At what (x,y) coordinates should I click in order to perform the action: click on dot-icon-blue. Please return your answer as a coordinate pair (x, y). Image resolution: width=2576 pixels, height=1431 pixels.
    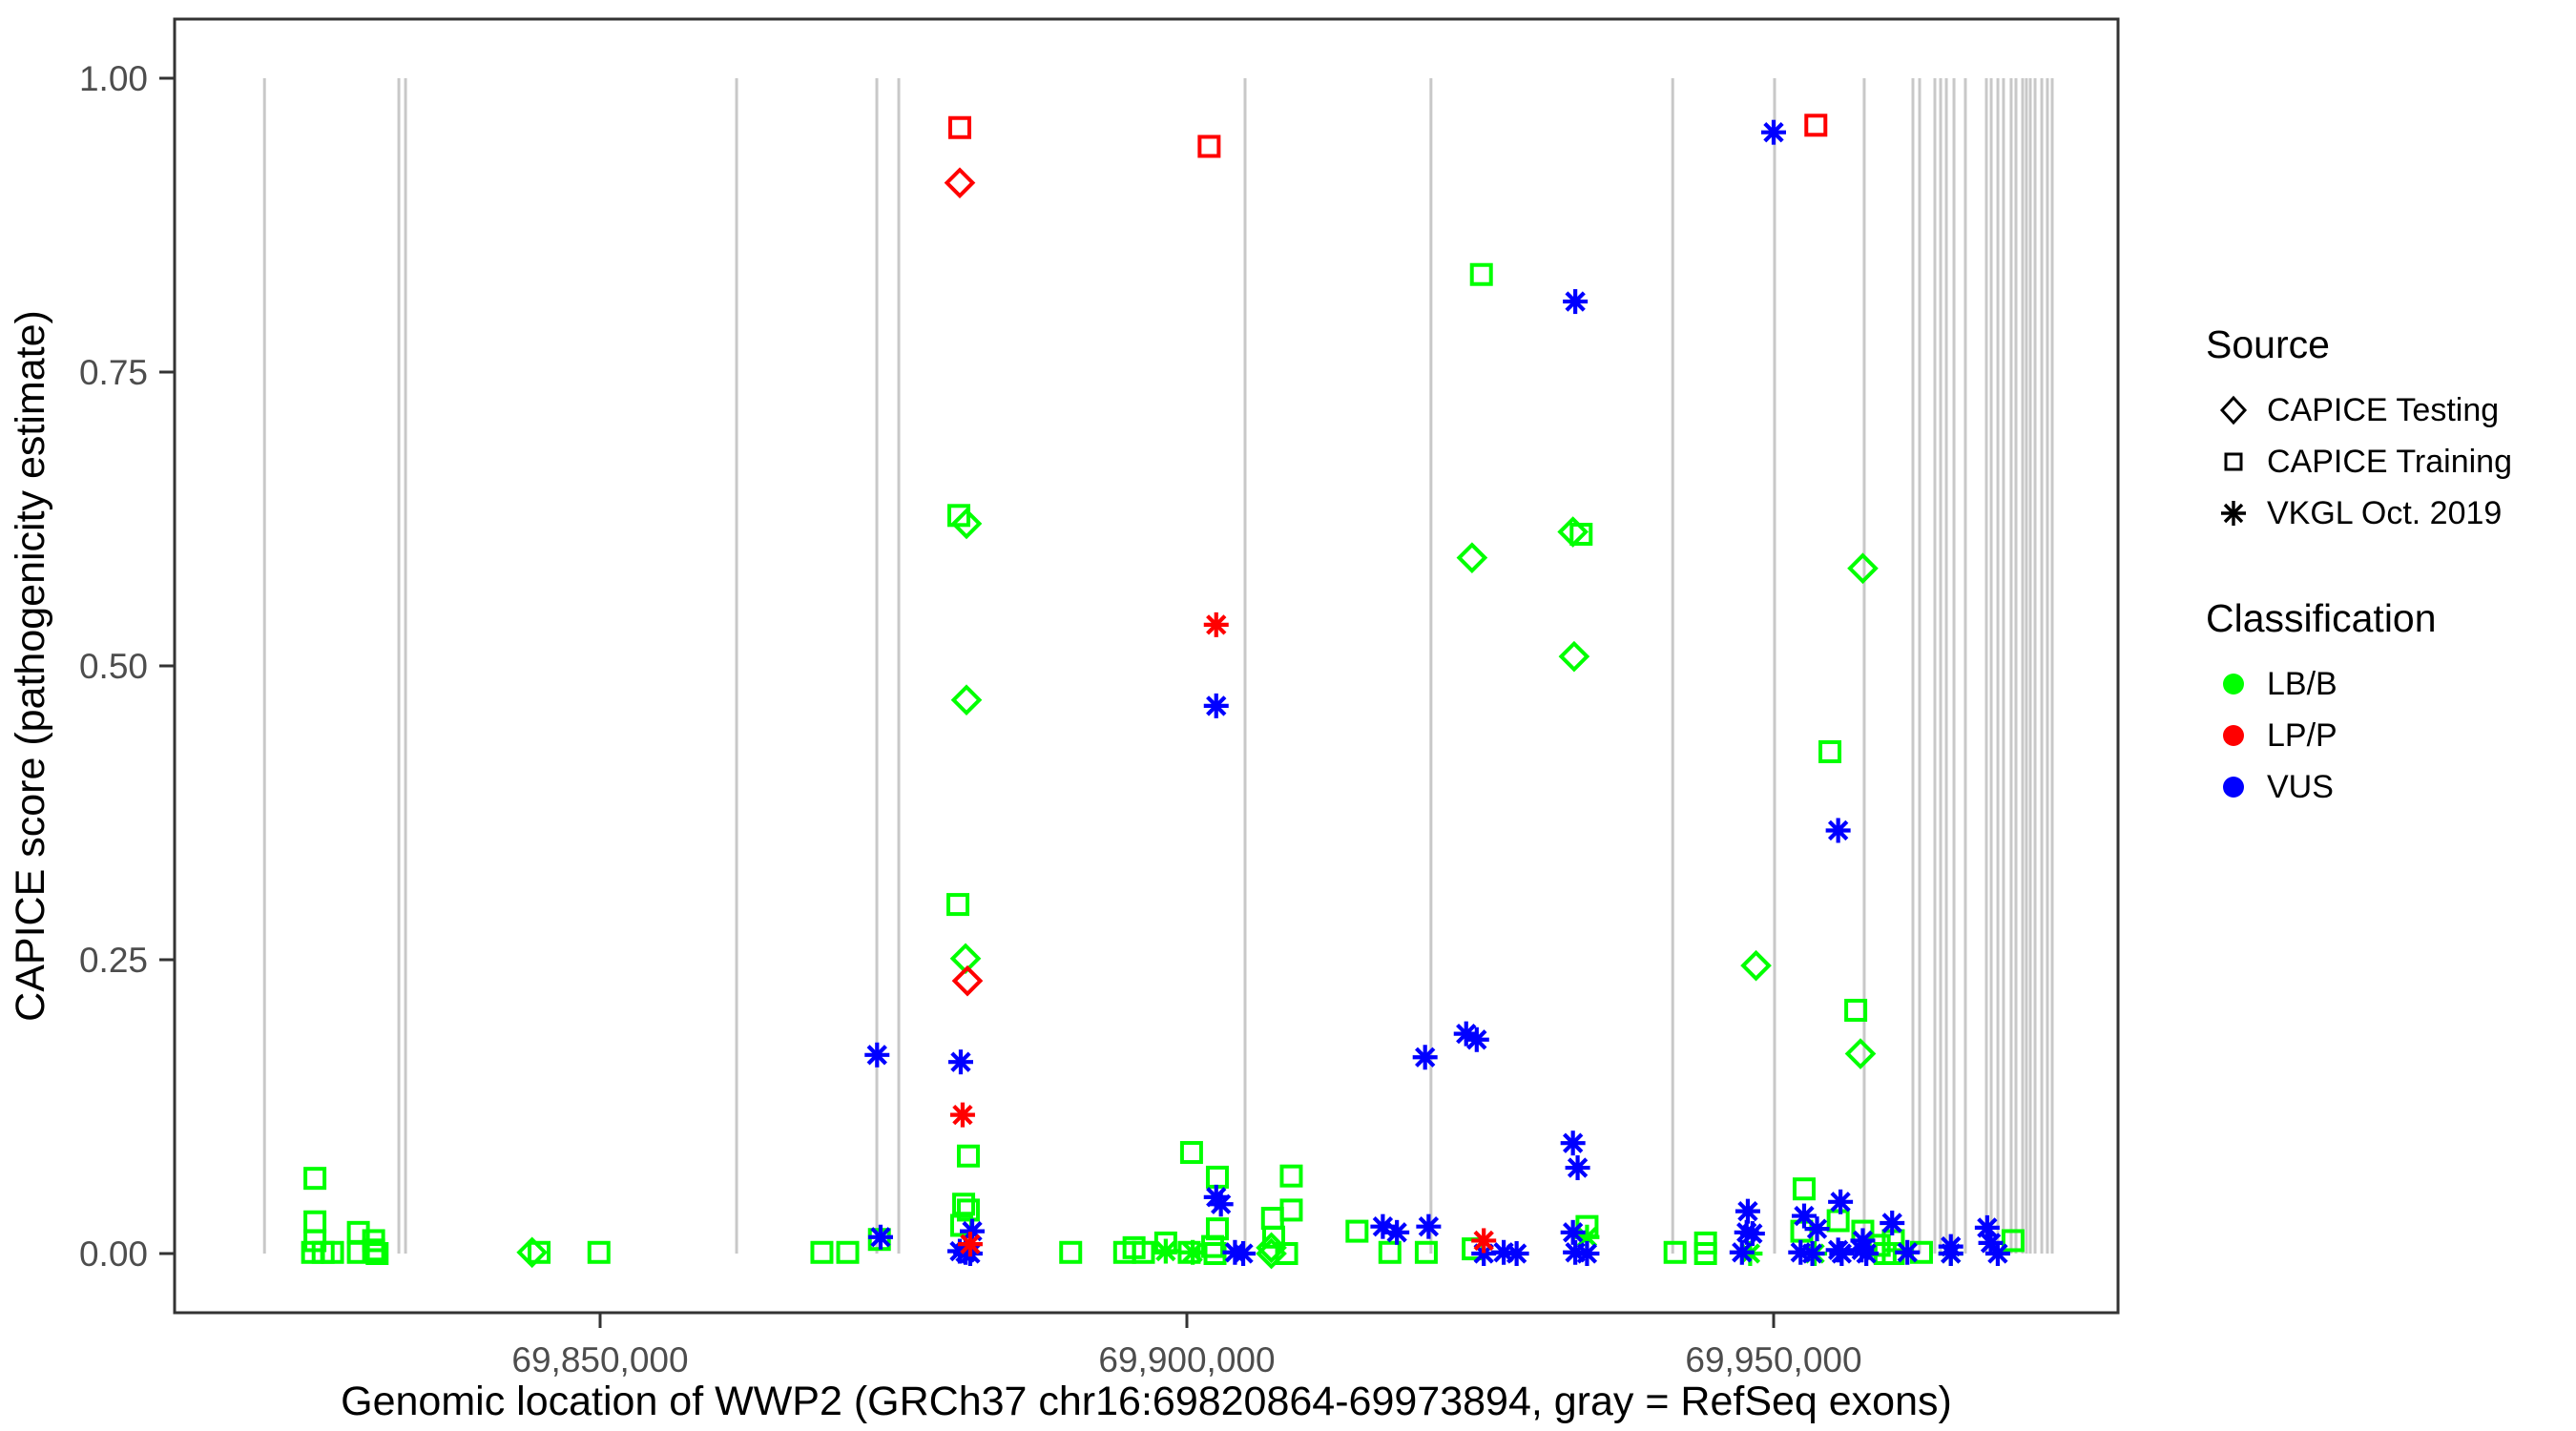
    Looking at the image, I should click on (2233, 787).